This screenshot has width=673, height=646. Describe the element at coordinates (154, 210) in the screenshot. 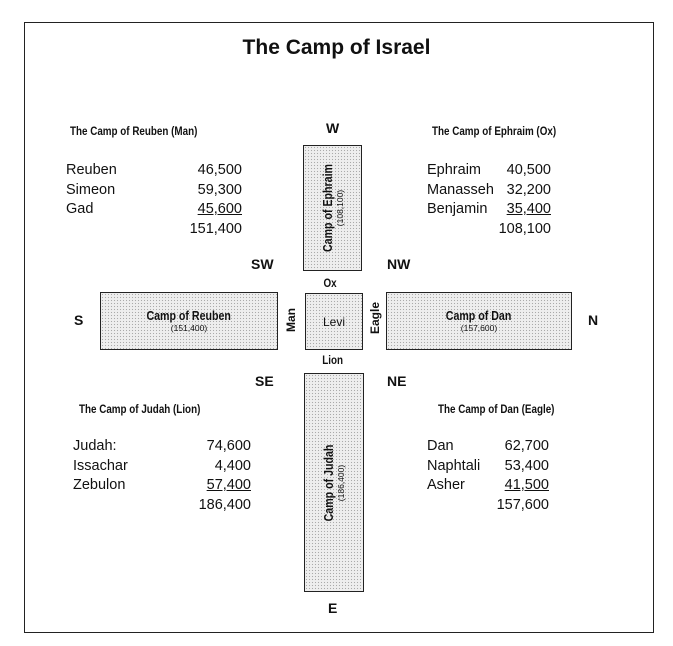

I see `table-row: Gad 45,600` at that location.